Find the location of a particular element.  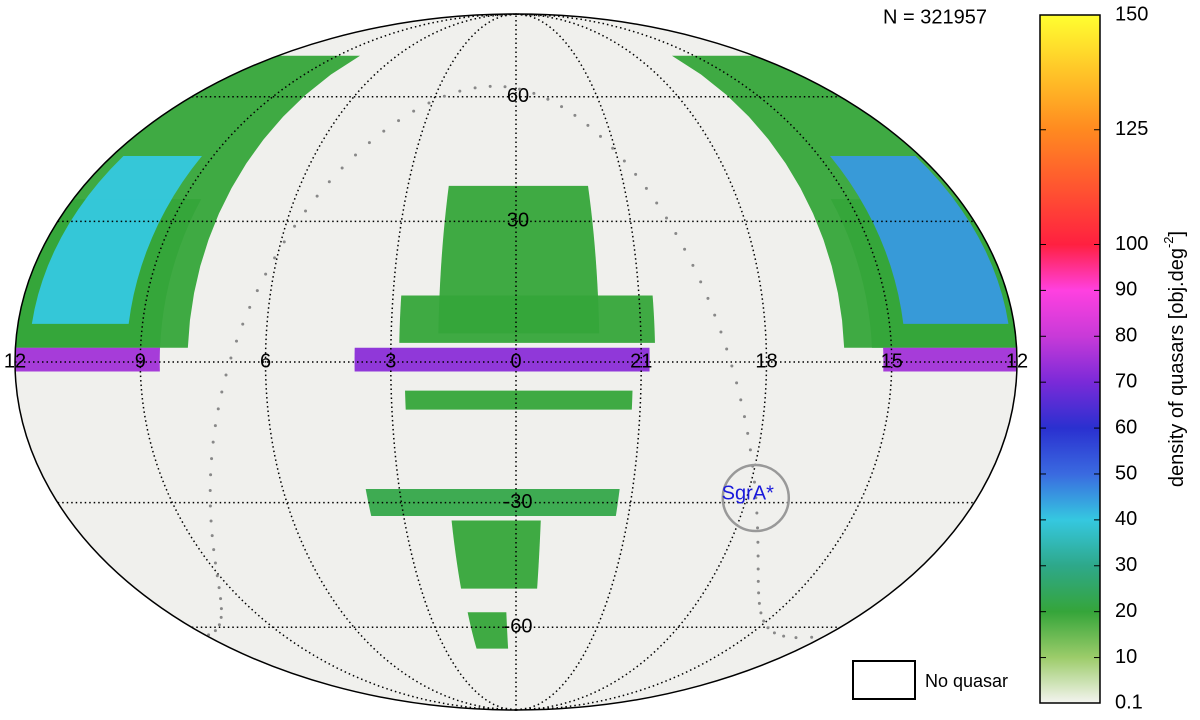

cb-label-part: -2 is located at coordinates (1168, 242).